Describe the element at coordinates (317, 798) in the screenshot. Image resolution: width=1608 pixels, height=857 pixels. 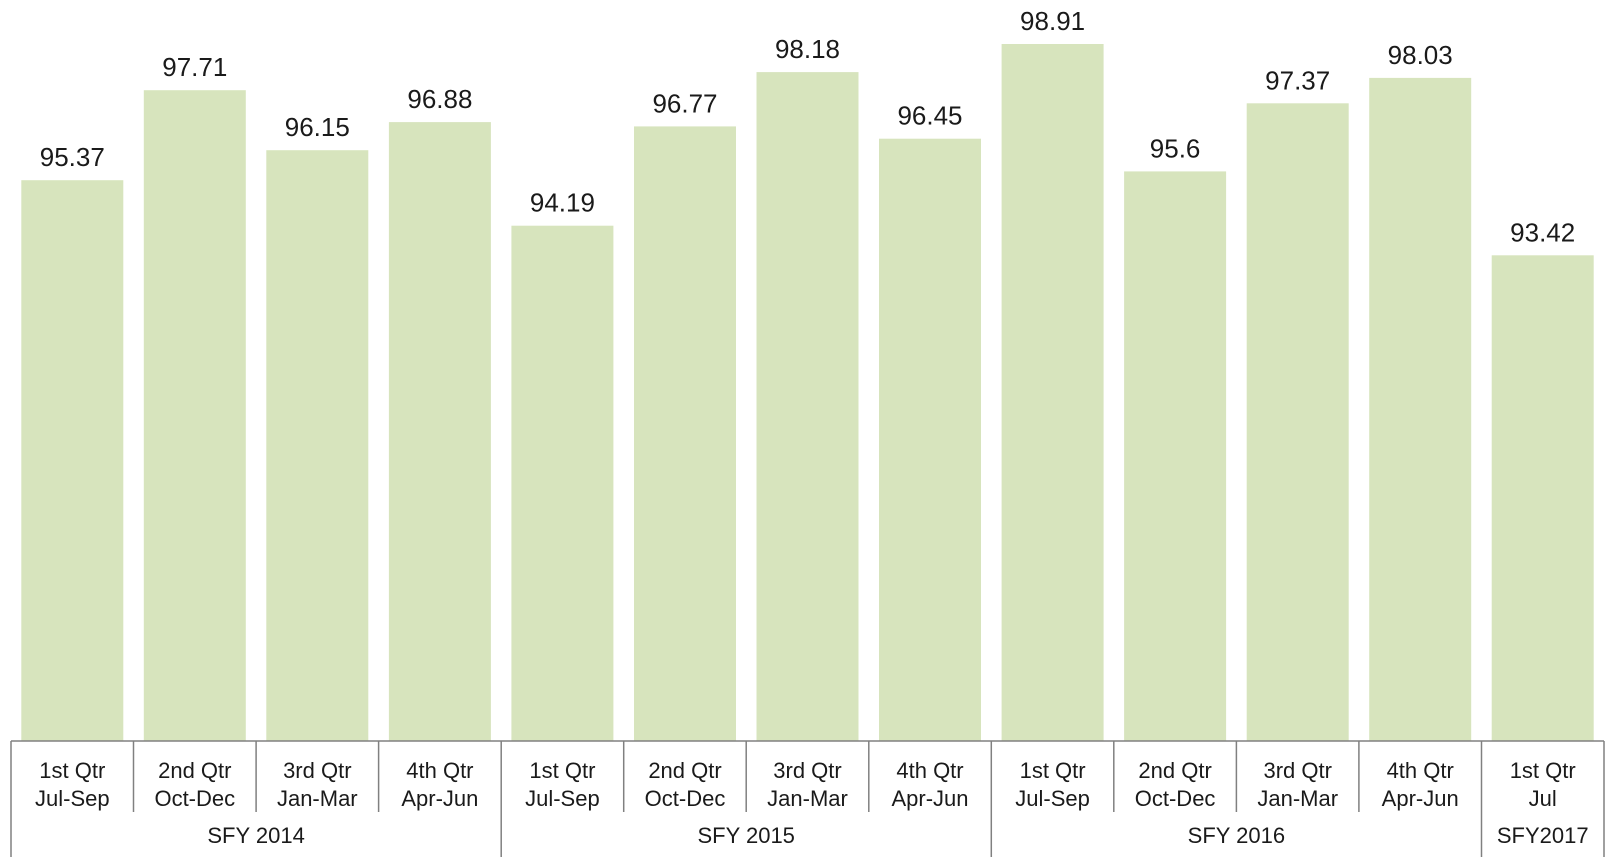
I see `x-tick-label-3-line2: Jan-Mar` at that location.